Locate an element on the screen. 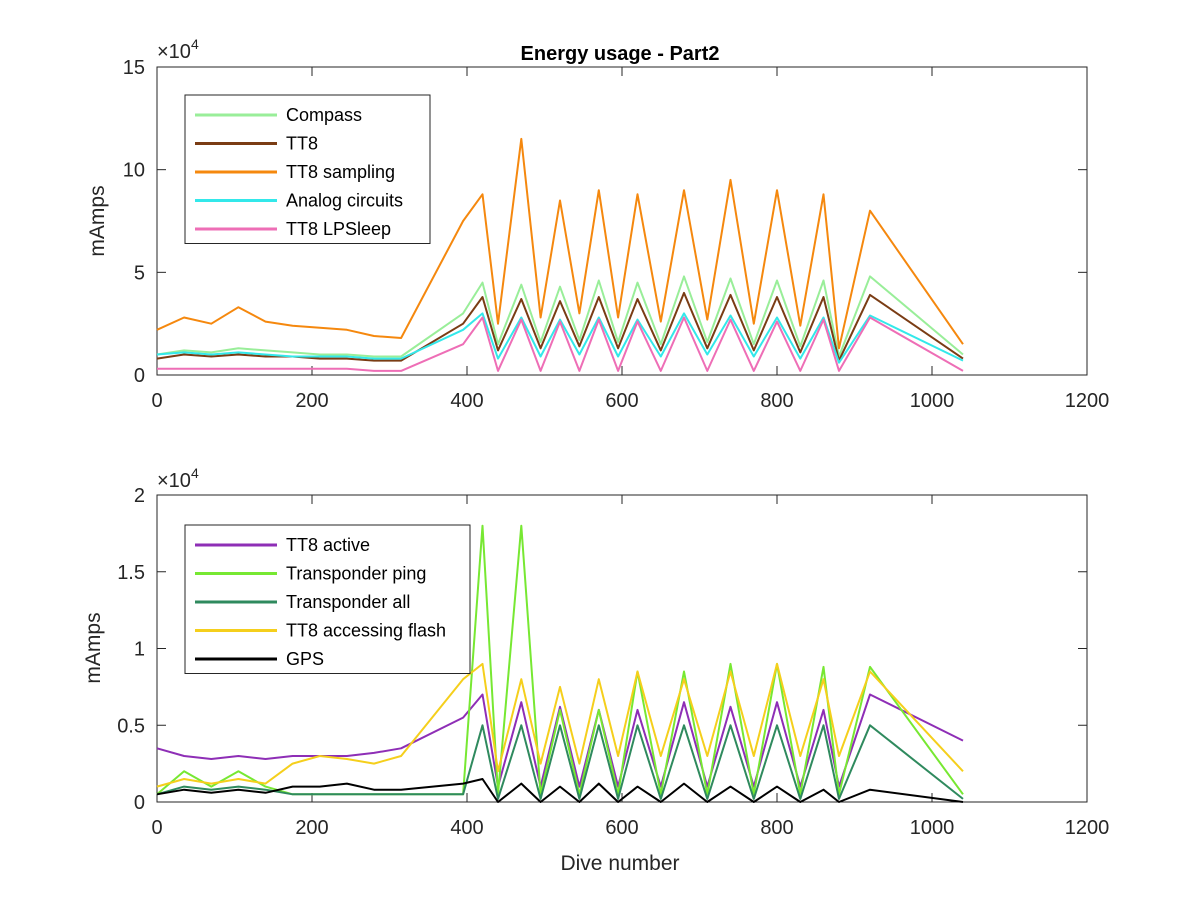 The height and width of the screenshot is (900, 1200). top-legend-label: TT8 is located at coordinates (302, 144).